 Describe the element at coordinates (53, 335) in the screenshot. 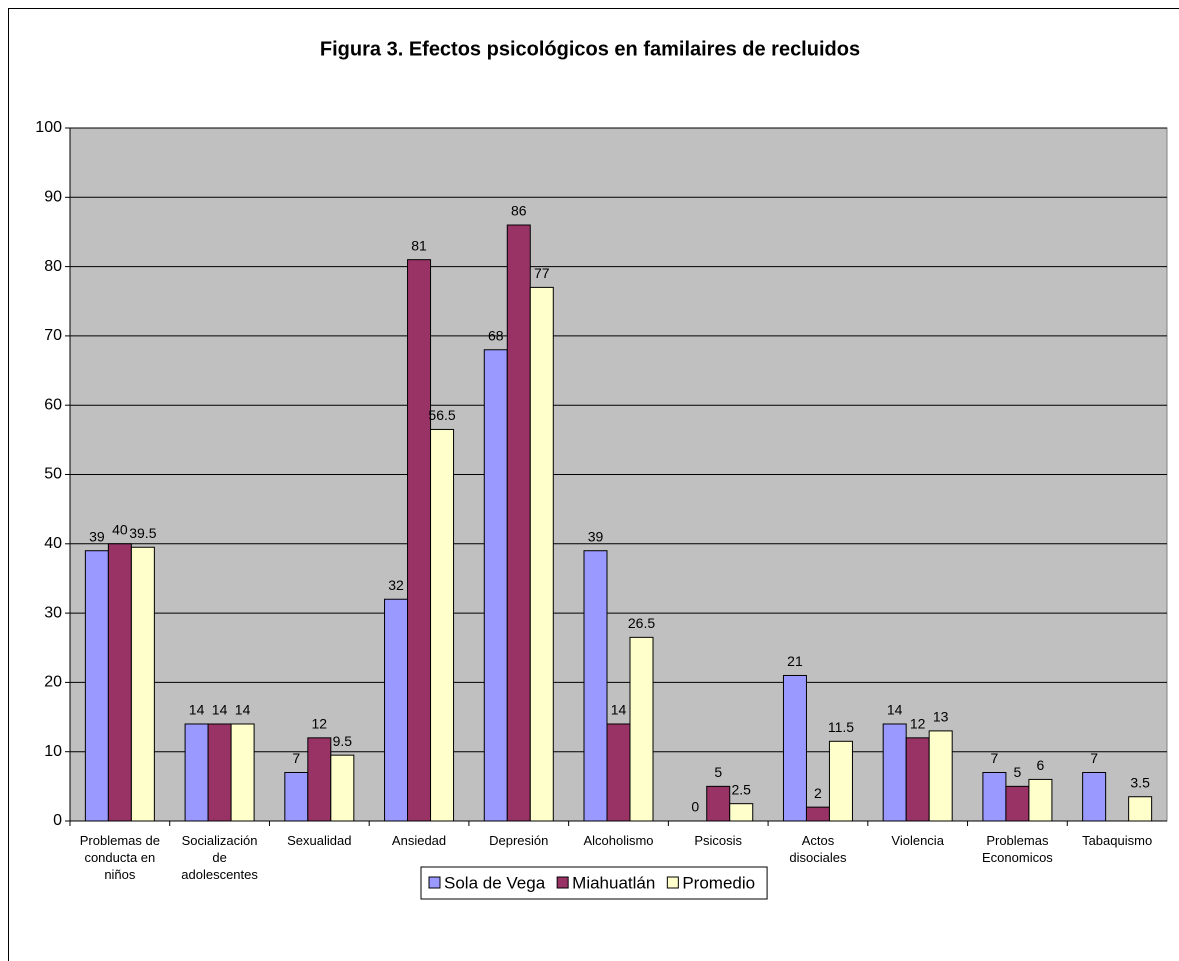

I see `y-tick-label: 70` at that location.